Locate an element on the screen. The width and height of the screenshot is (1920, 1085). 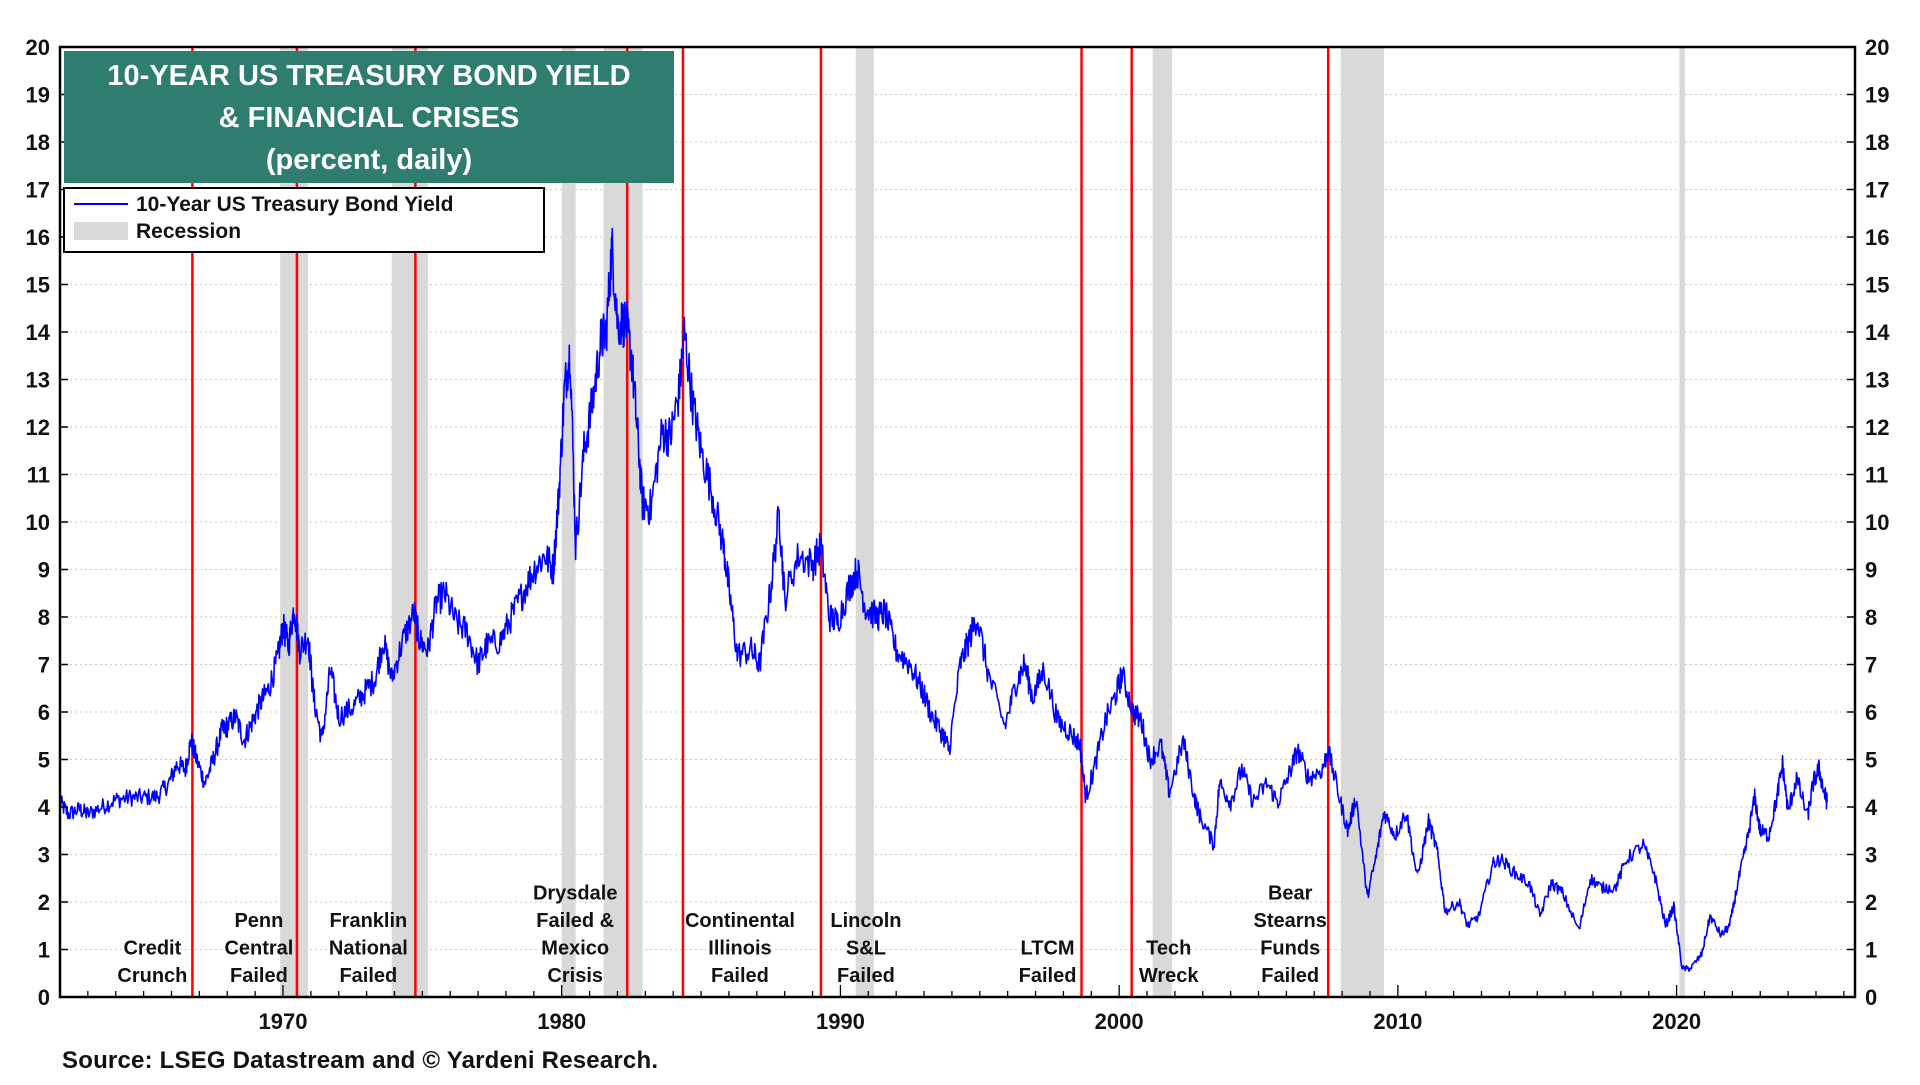
y-tick-label-right: 5 is located at coordinates (1871, 760).